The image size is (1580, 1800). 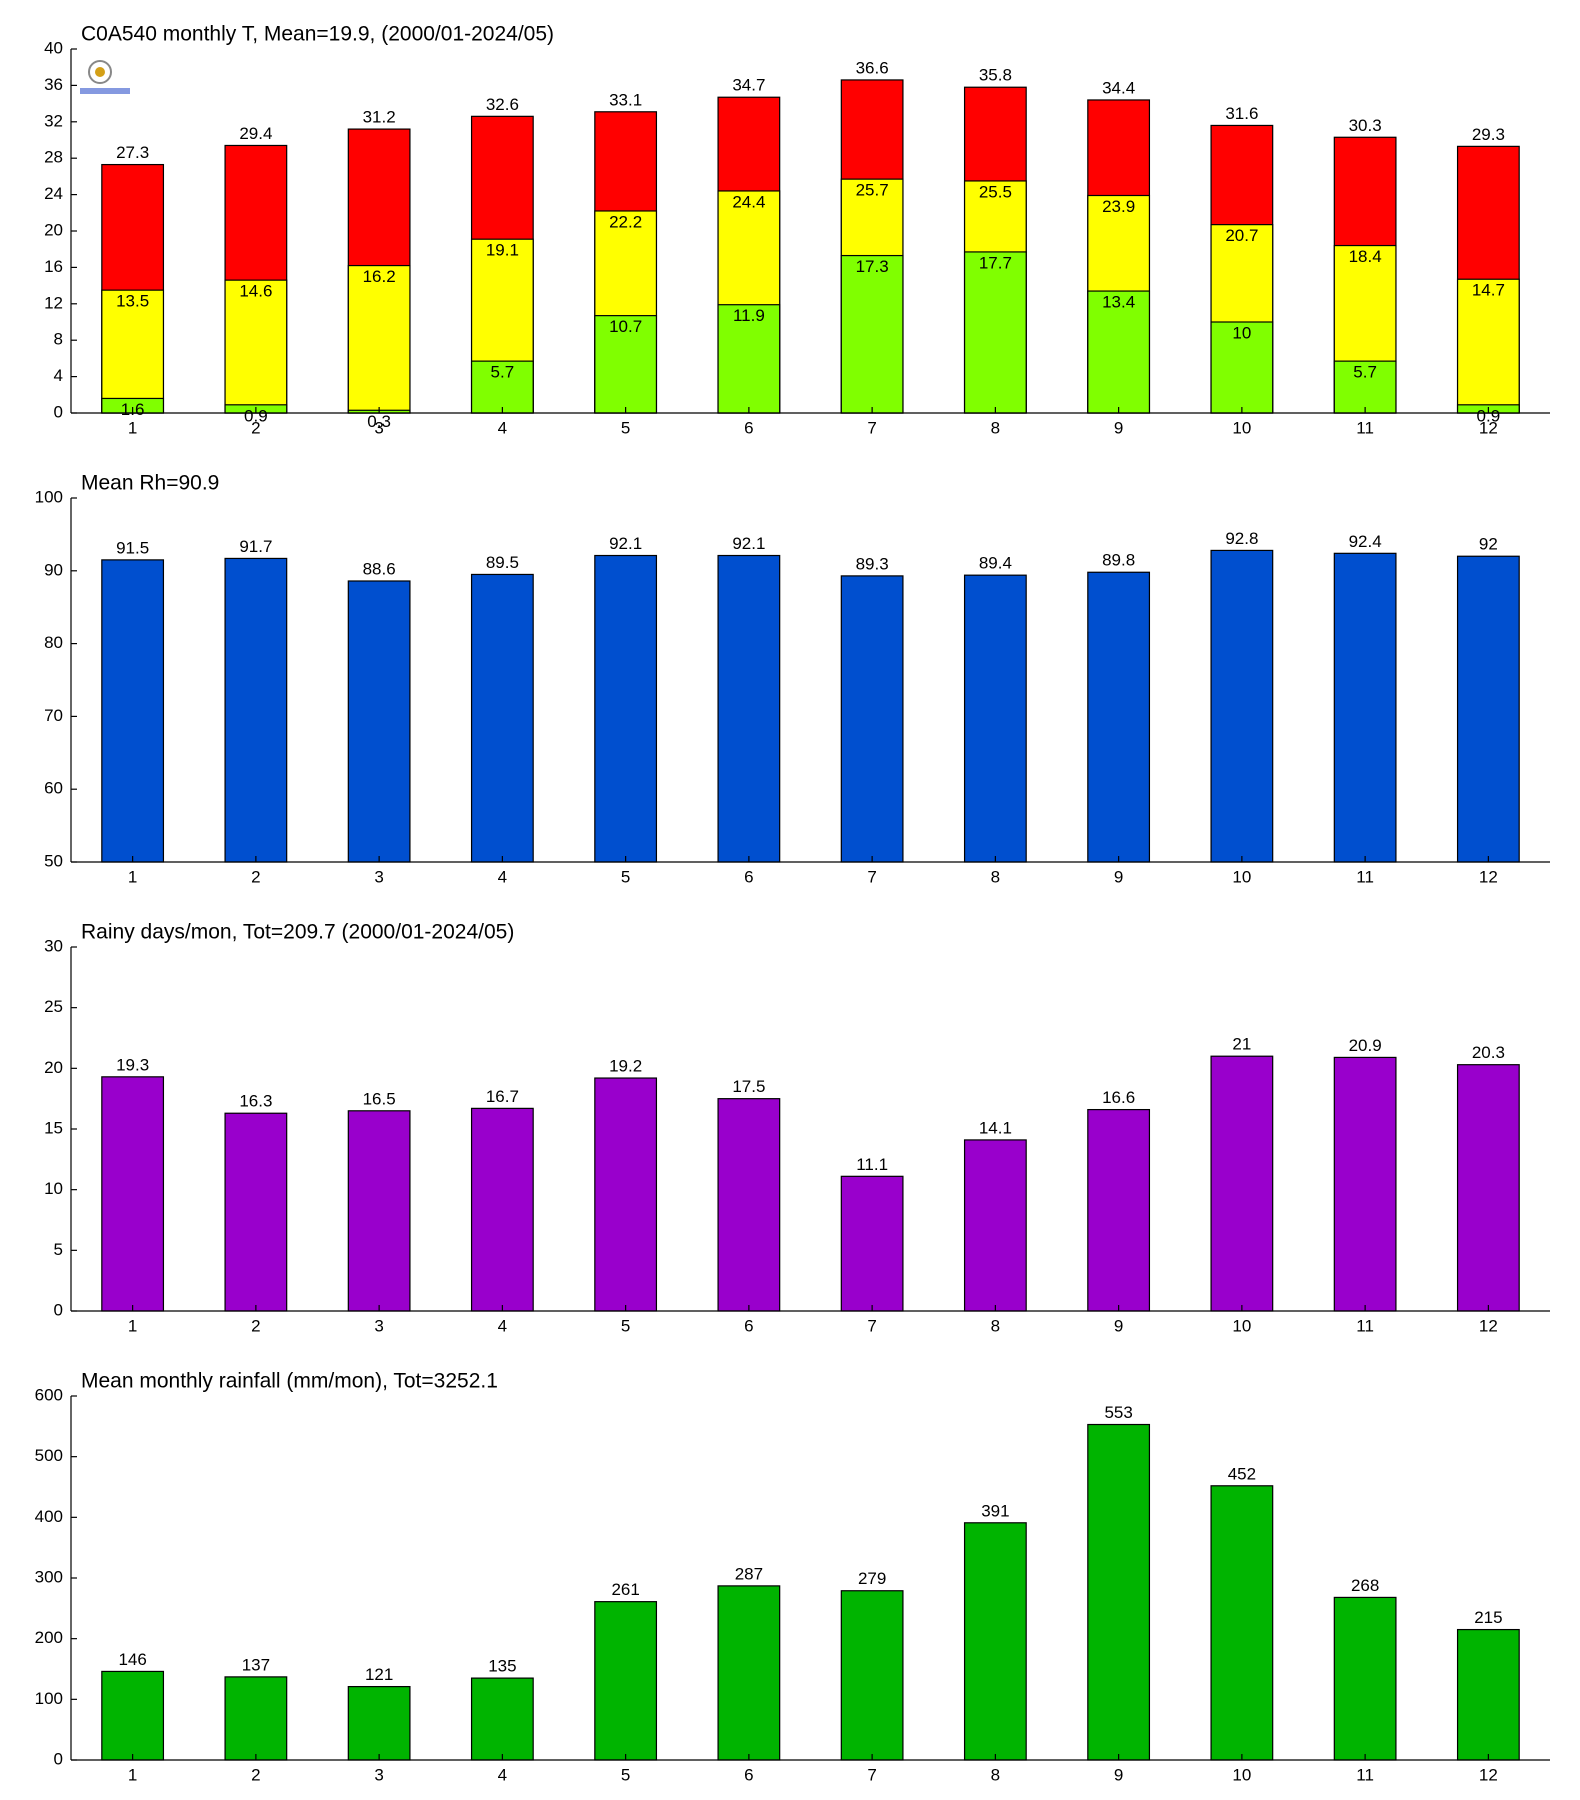 I want to click on x-tick-label: 7, so click(x=871, y=1774).